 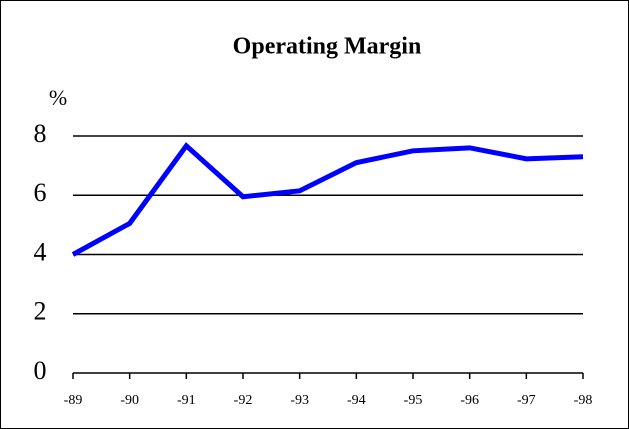 What do you see at coordinates (40, 370) in the screenshot?
I see `y-tick-label: 0` at bounding box center [40, 370].